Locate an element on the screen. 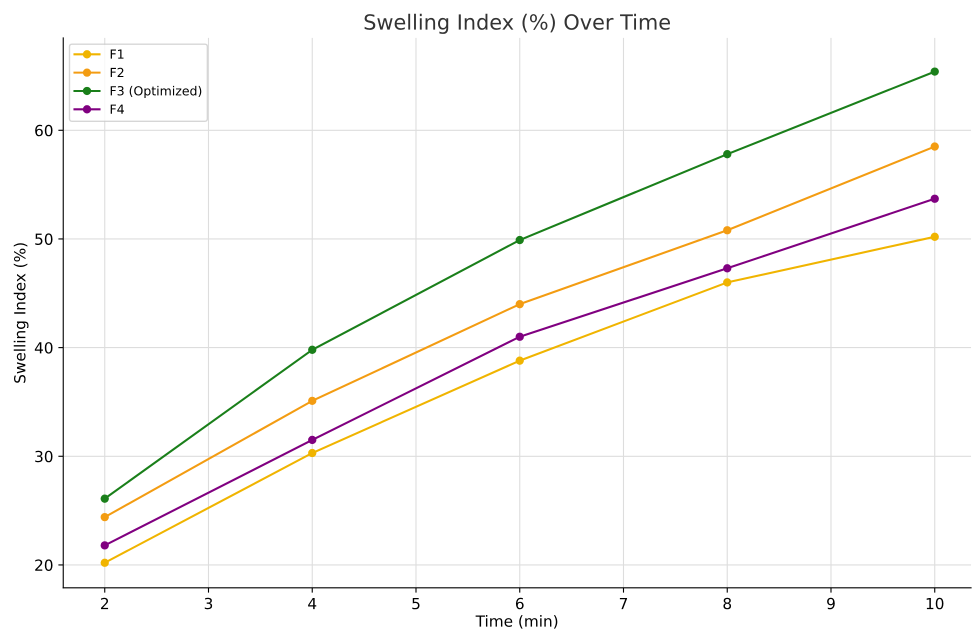  y-tick-label: 20 is located at coordinates (44, 565).